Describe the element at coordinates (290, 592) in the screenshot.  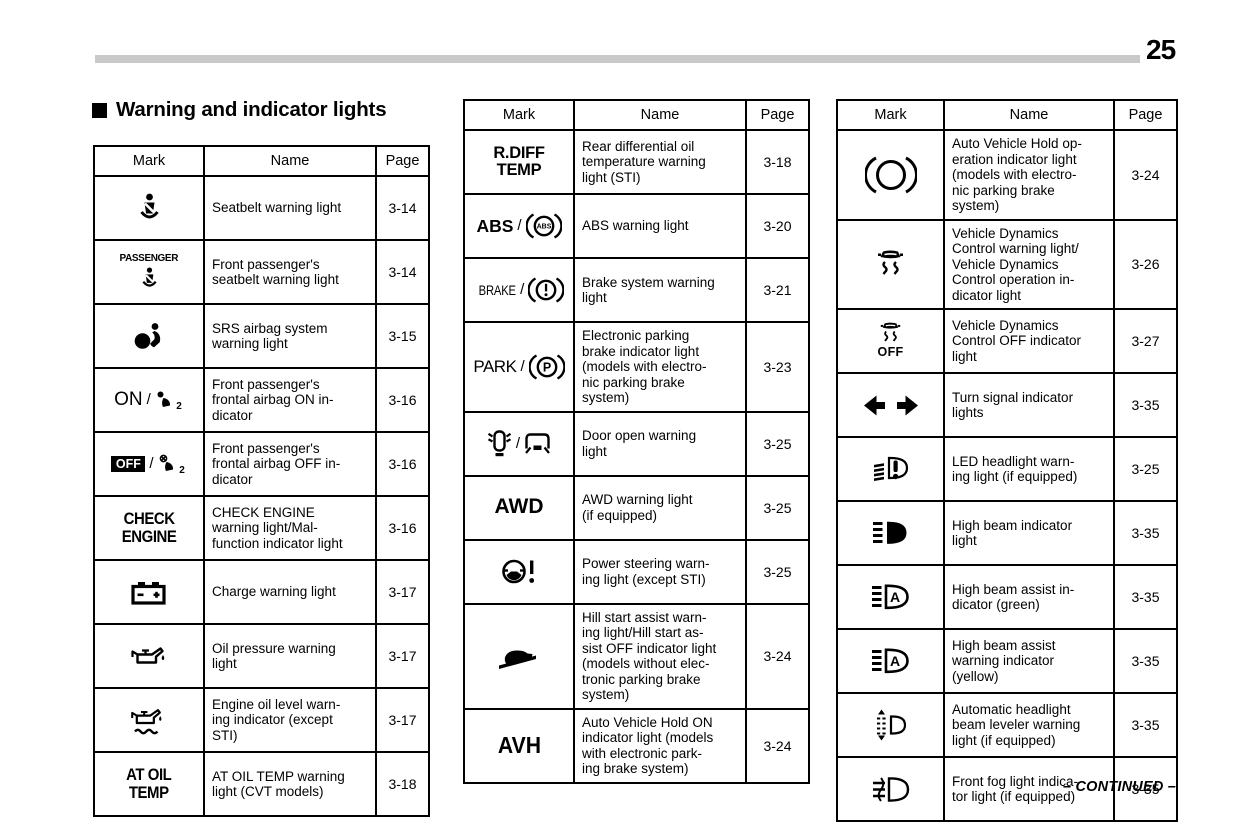
I see `name-cell: Charge warning light` at that location.